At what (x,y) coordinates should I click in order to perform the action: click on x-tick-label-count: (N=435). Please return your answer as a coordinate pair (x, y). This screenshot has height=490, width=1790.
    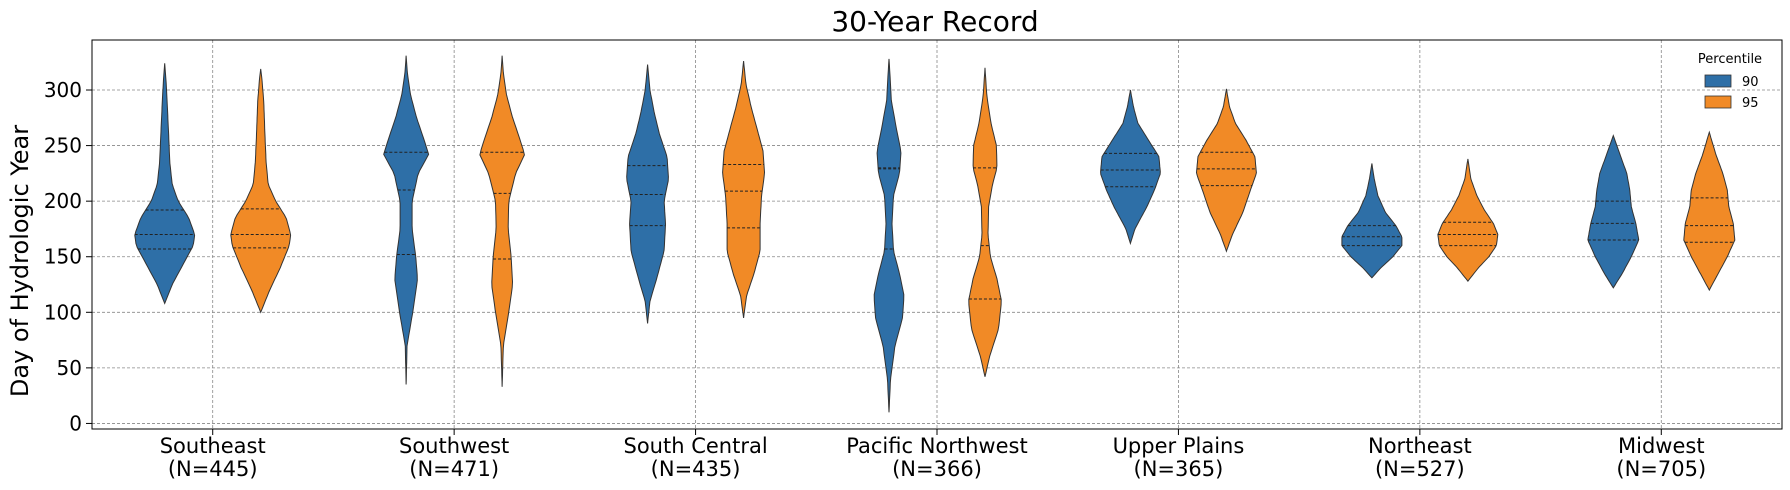
    Looking at the image, I should click on (696, 469).